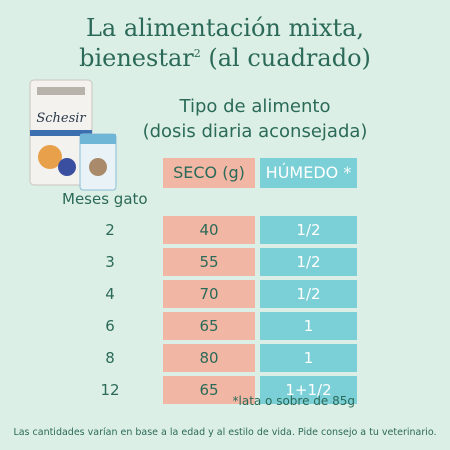 The width and height of the screenshot is (450, 450). What do you see at coordinates (73, 135) in the screenshot?
I see `product-image: Schesir` at bounding box center [73, 135].